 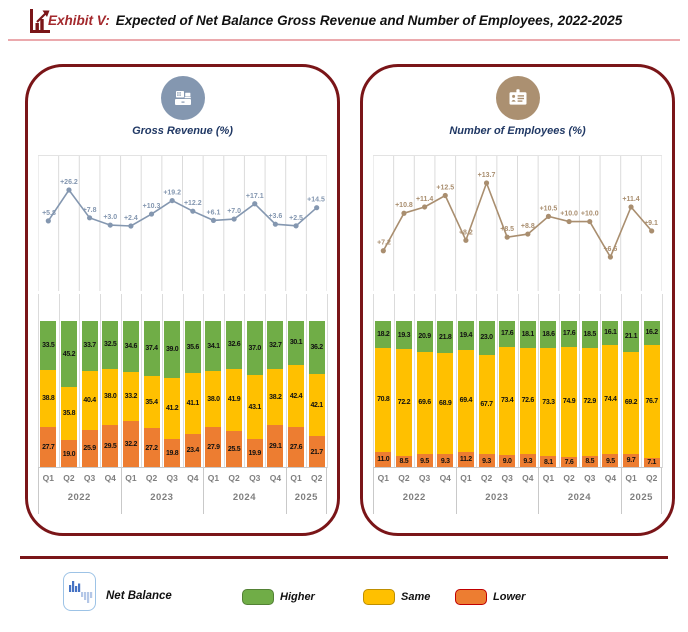 What do you see at coordinates (527, 394) in the screenshot?
I see `stacked-bar: 9.3 72.6 18.1` at bounding box center [527, 394].